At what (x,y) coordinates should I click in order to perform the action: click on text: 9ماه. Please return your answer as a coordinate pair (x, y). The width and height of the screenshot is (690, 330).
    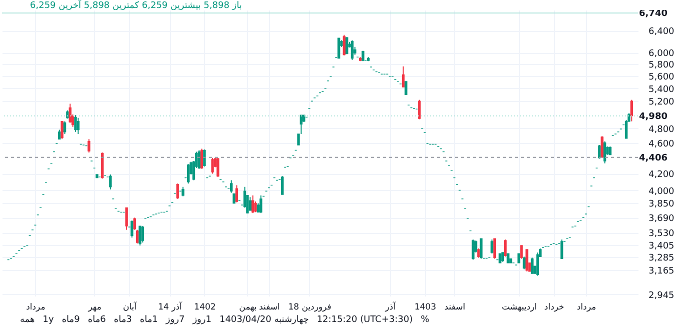
    Looking at the image, I should click on (71, 320).